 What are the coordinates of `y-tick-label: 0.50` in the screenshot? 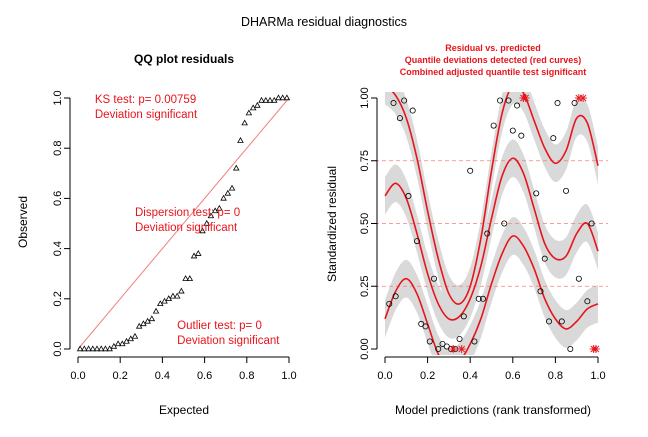 It's located at (365, 223).